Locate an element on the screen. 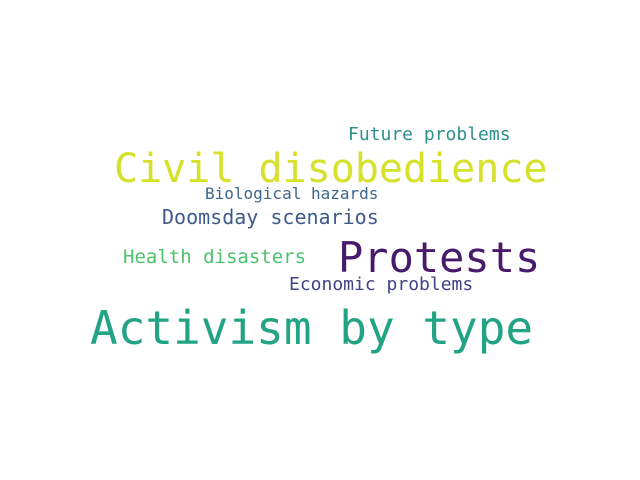 The width and height of the screenshot is (640, 480). word-activism-by-type: Activism by type is located at coordinates (312, 328).